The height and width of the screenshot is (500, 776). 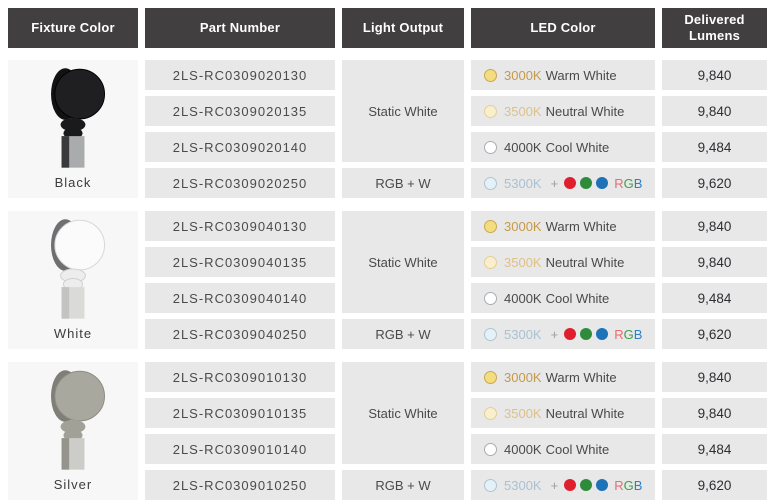 I want to click on fixture-color-label: White, so click(x=73, y=333).